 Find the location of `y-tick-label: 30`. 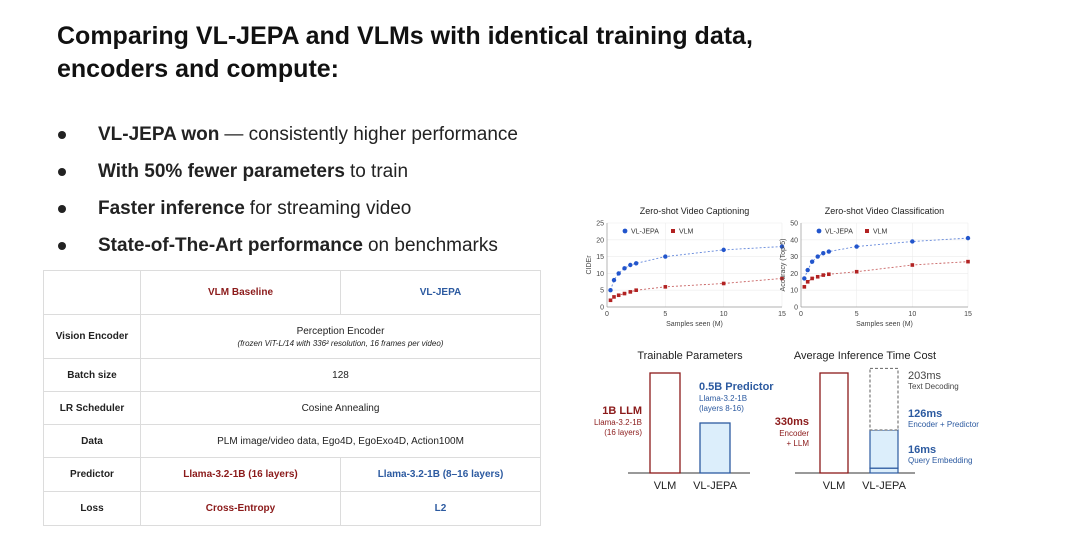

y-tick-label: 30 is located at coordinates (794, 257).